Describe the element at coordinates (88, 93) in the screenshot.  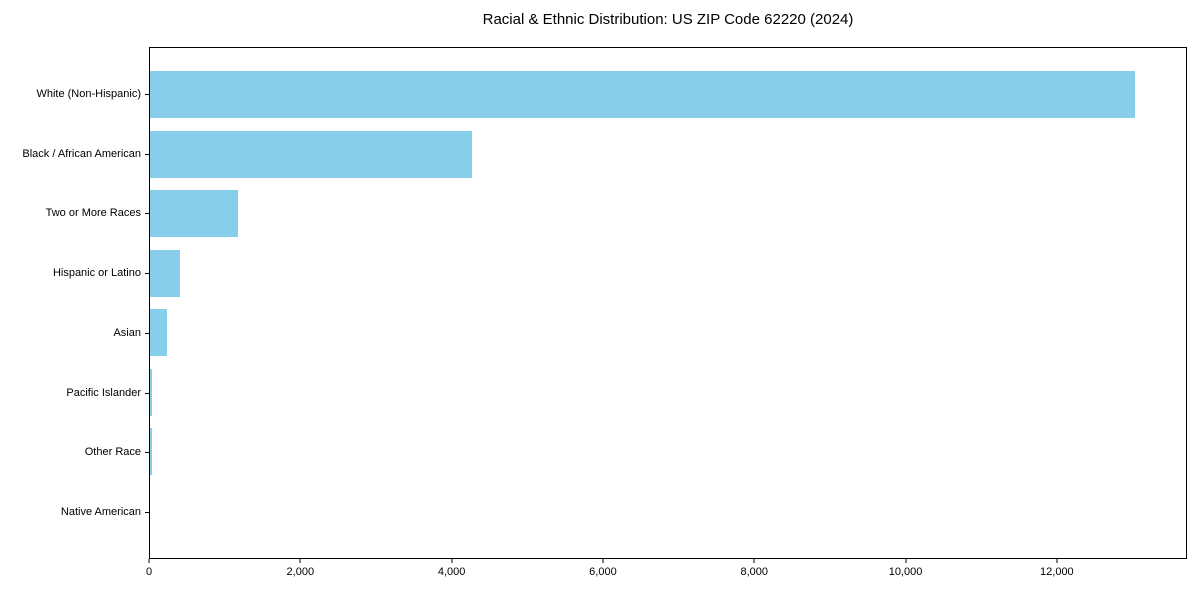
I see `y-axis-category-label: White (Non-Hispanic)` at that location.